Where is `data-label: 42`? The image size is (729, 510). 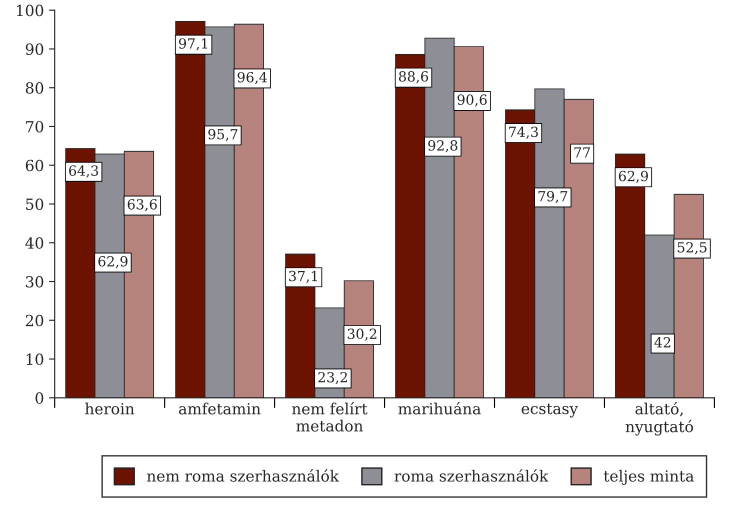
data-label: 42 is located at coordinates (662, 342).